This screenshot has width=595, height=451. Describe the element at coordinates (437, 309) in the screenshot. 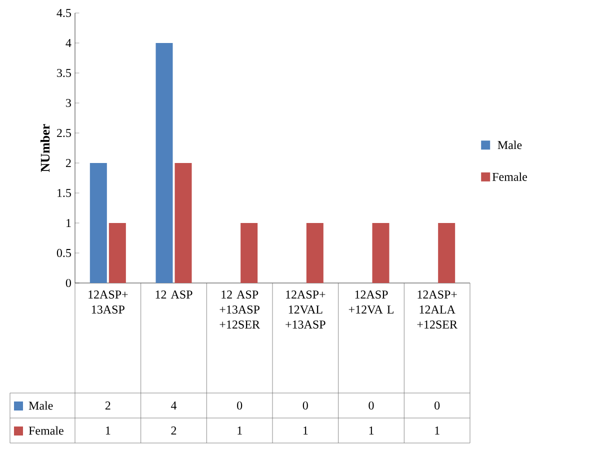

I see `x-tick-label: 12ASP+ 12ALA +12SER` at that location.